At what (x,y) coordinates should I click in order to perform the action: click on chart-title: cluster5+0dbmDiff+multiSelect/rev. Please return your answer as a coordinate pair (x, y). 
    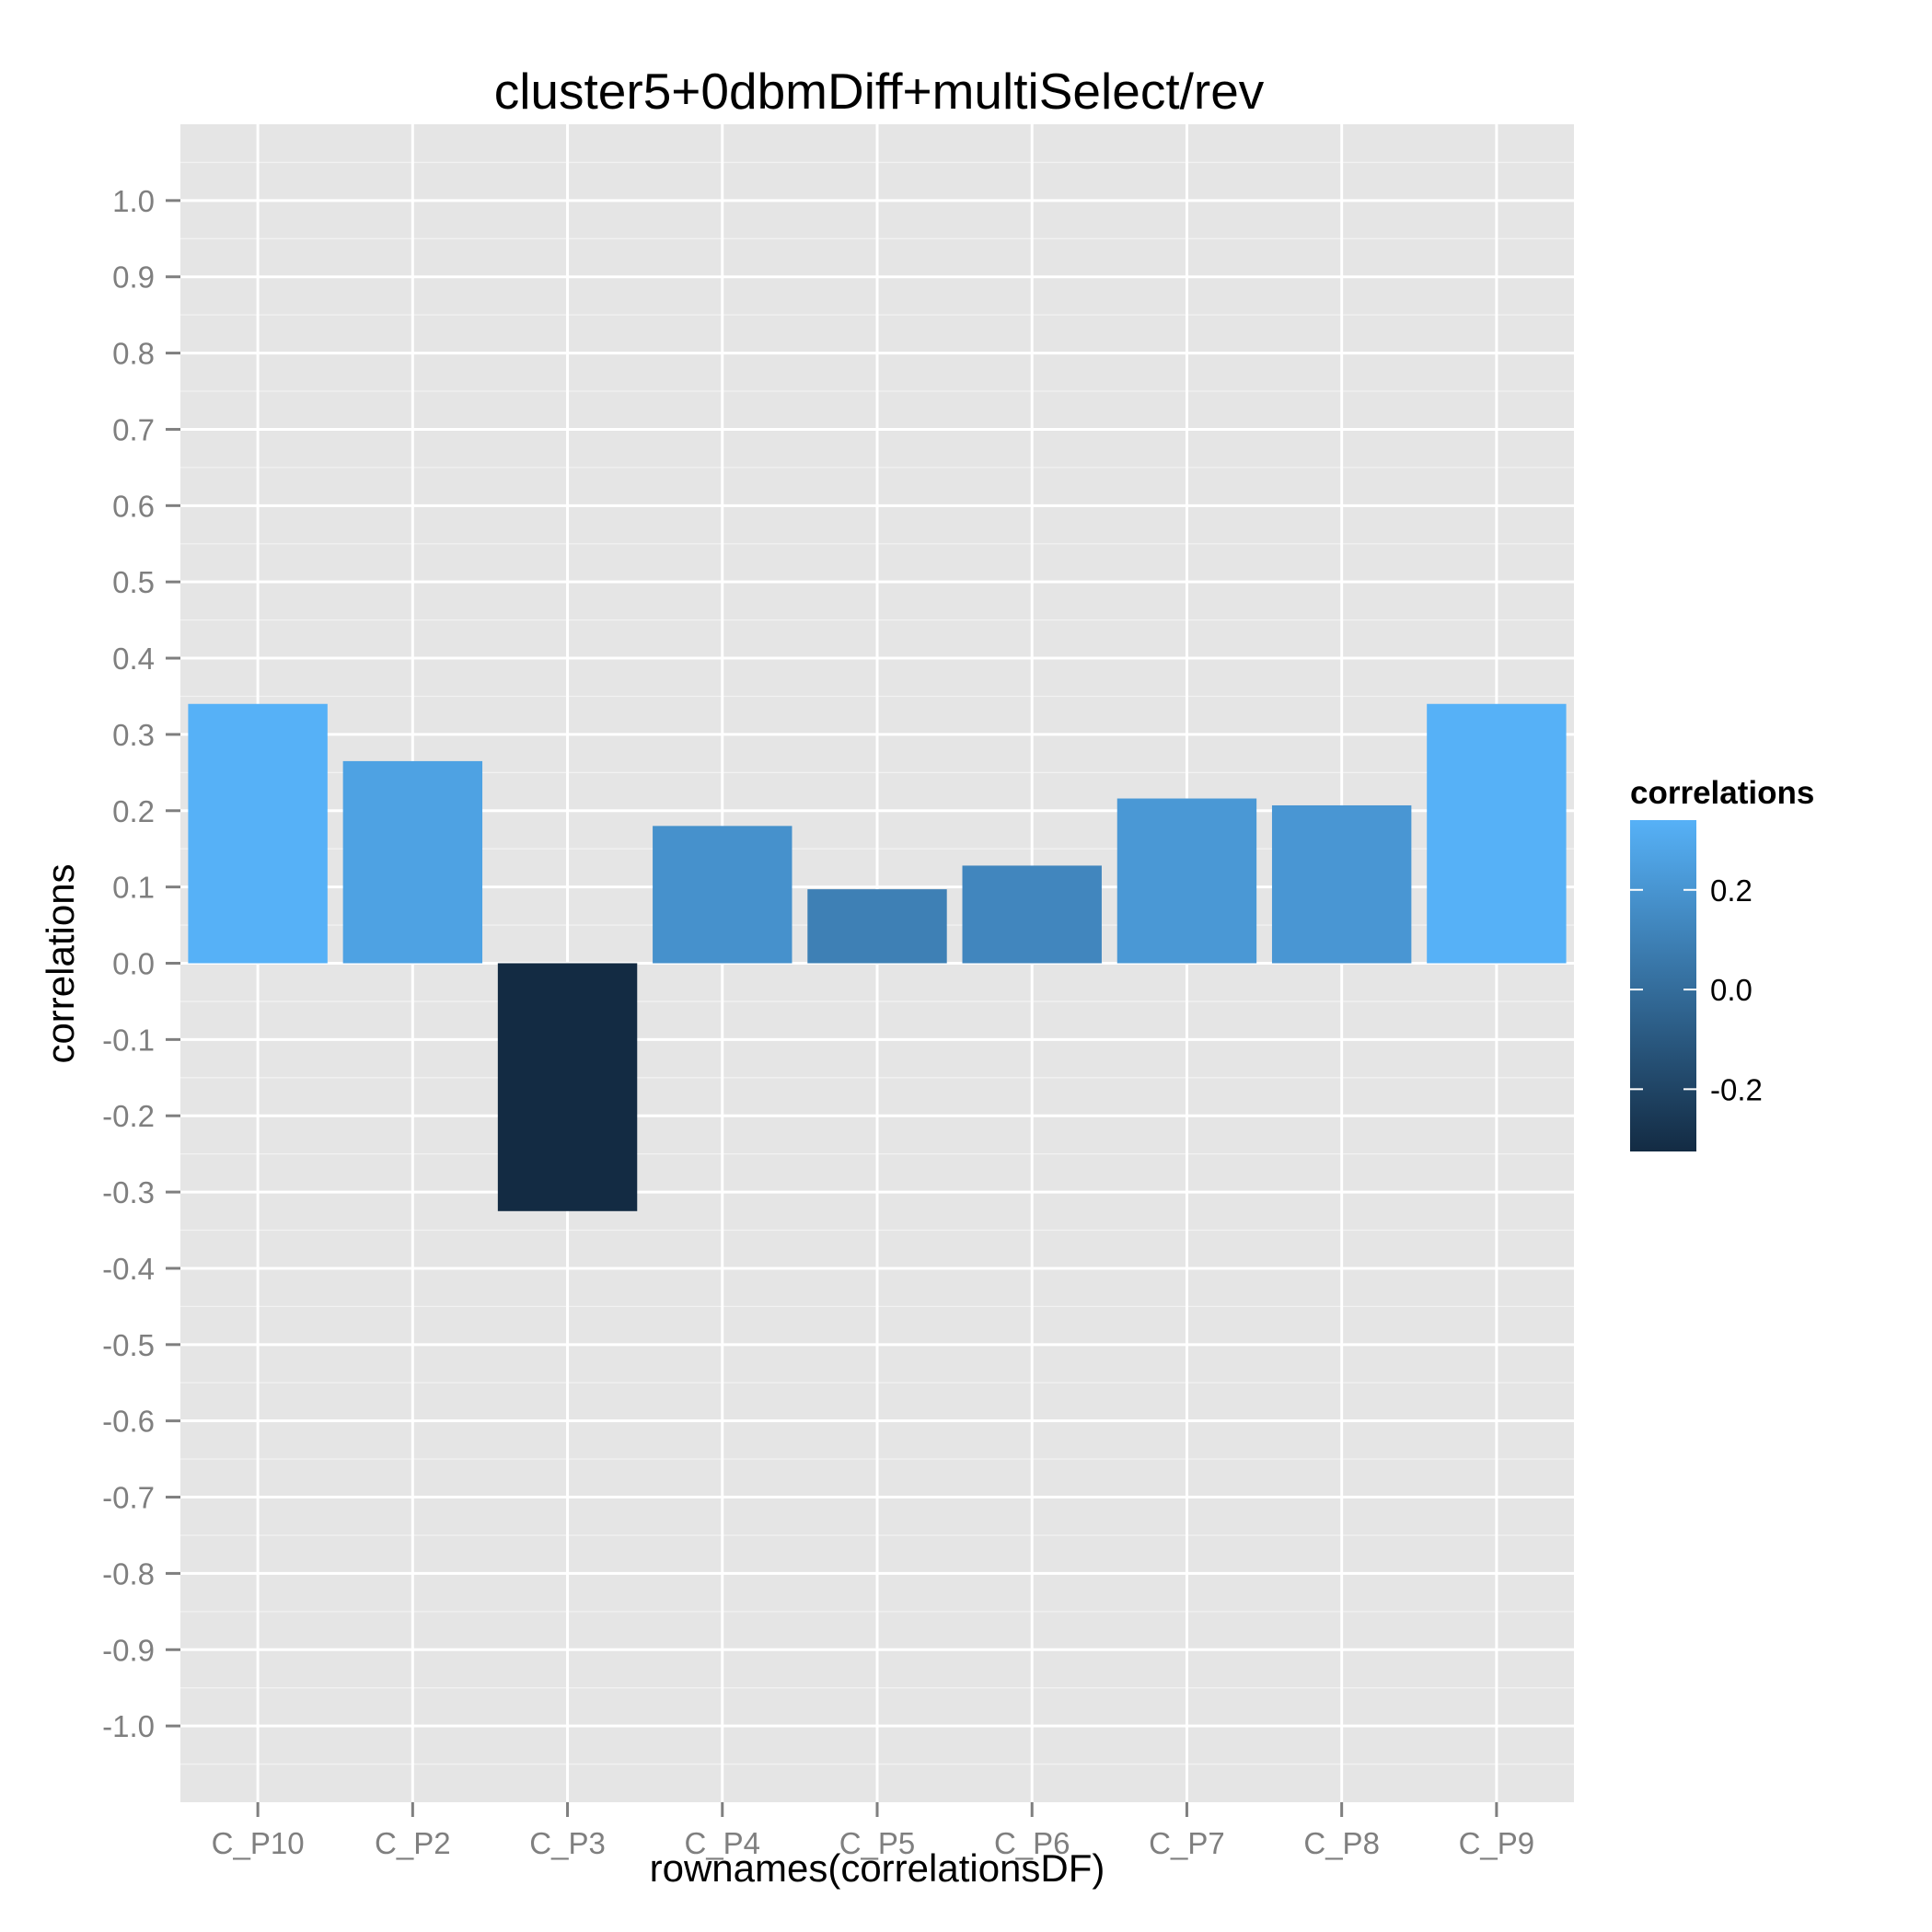
    Looking at the image, I should click on (880, 91).